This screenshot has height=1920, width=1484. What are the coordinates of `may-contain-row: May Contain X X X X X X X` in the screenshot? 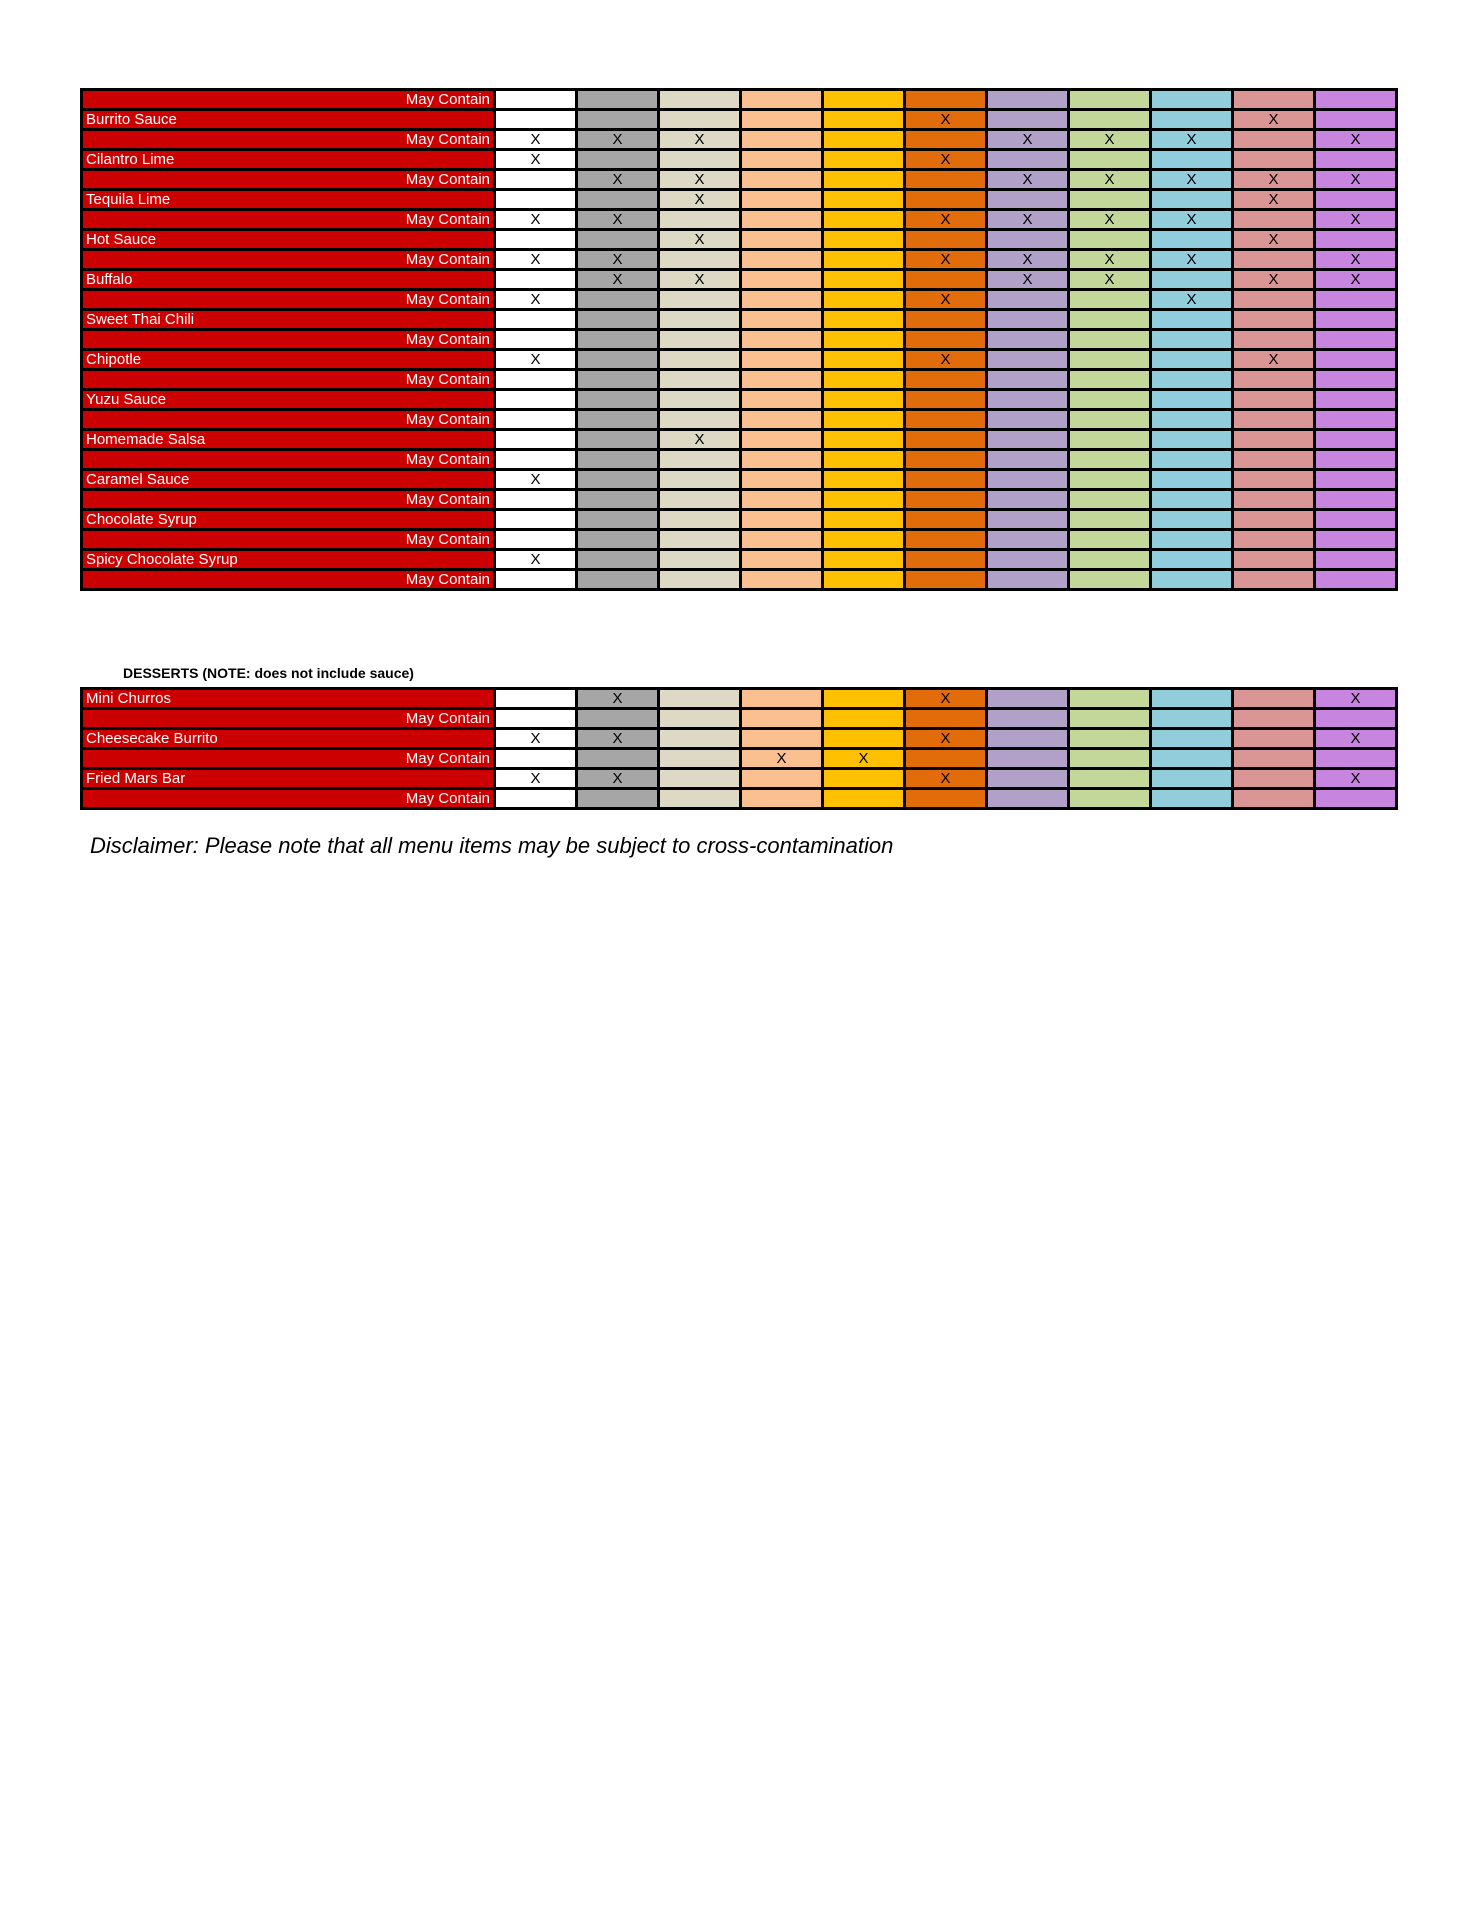 It's located at (739, 139).